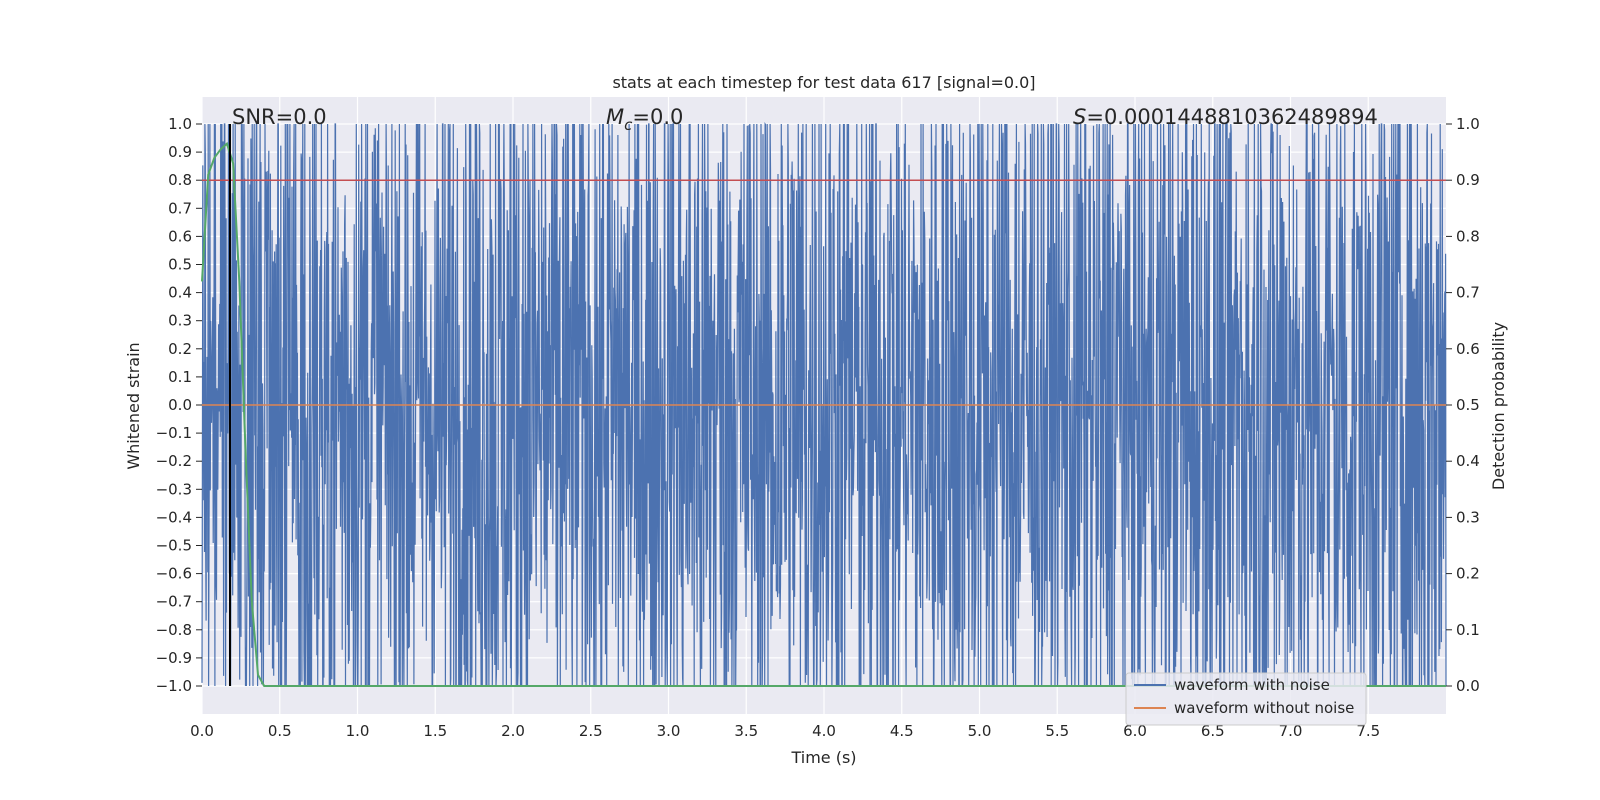 The height and width of the screenshot is (800, 1600). Describe the element at coordinates (180, 321) in the screenshot. I see `y-tick-label: 0.3` at that location.